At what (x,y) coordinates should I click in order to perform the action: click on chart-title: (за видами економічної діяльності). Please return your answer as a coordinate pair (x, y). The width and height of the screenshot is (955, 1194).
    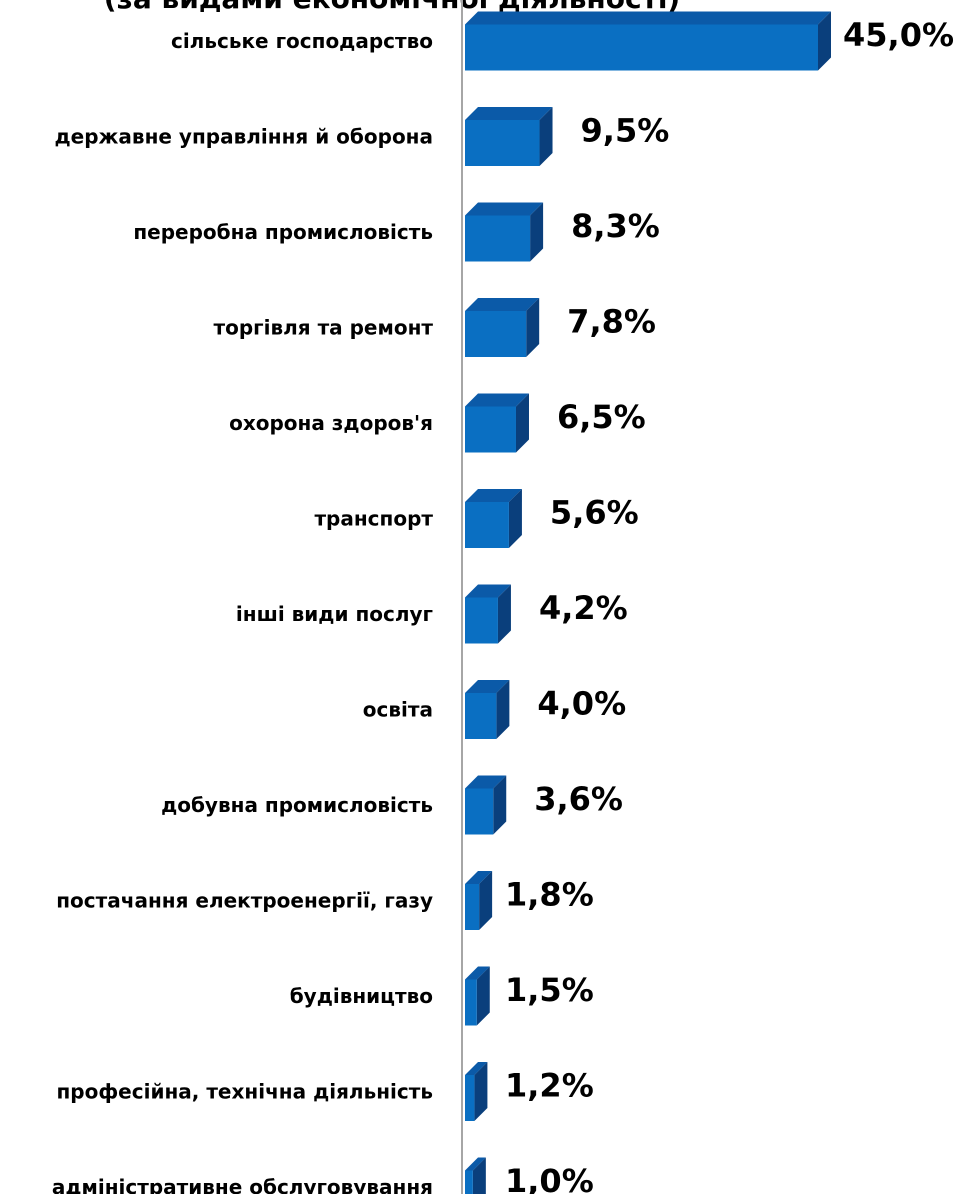
    Looking at the image, I should click on (392, 7).